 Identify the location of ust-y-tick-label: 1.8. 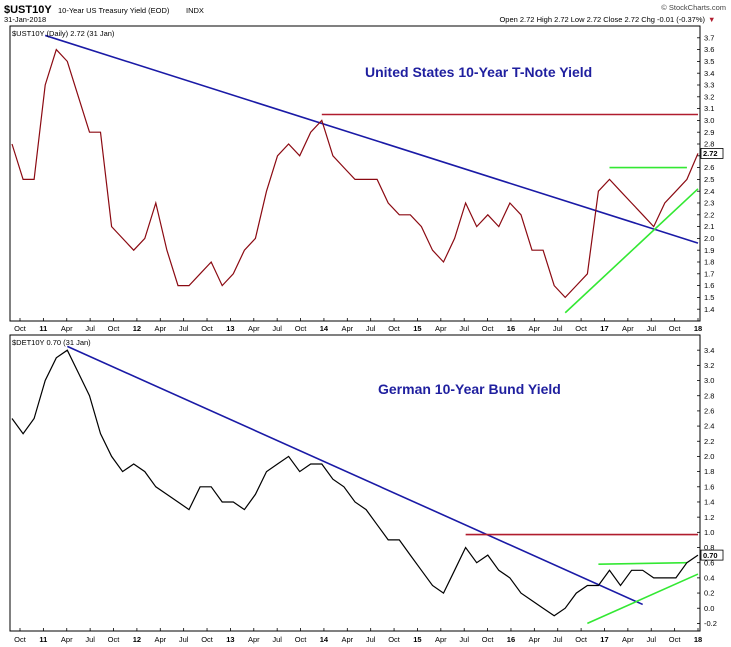
(709, 262).